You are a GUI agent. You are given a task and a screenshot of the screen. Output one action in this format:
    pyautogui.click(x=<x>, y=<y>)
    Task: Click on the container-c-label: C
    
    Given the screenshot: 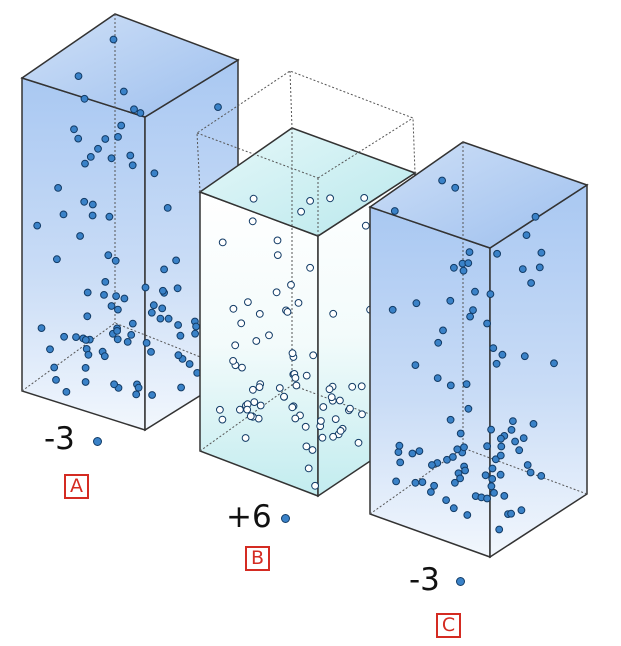 What is the action you would take?
    pyautogui.click(x=448, y=625)
    